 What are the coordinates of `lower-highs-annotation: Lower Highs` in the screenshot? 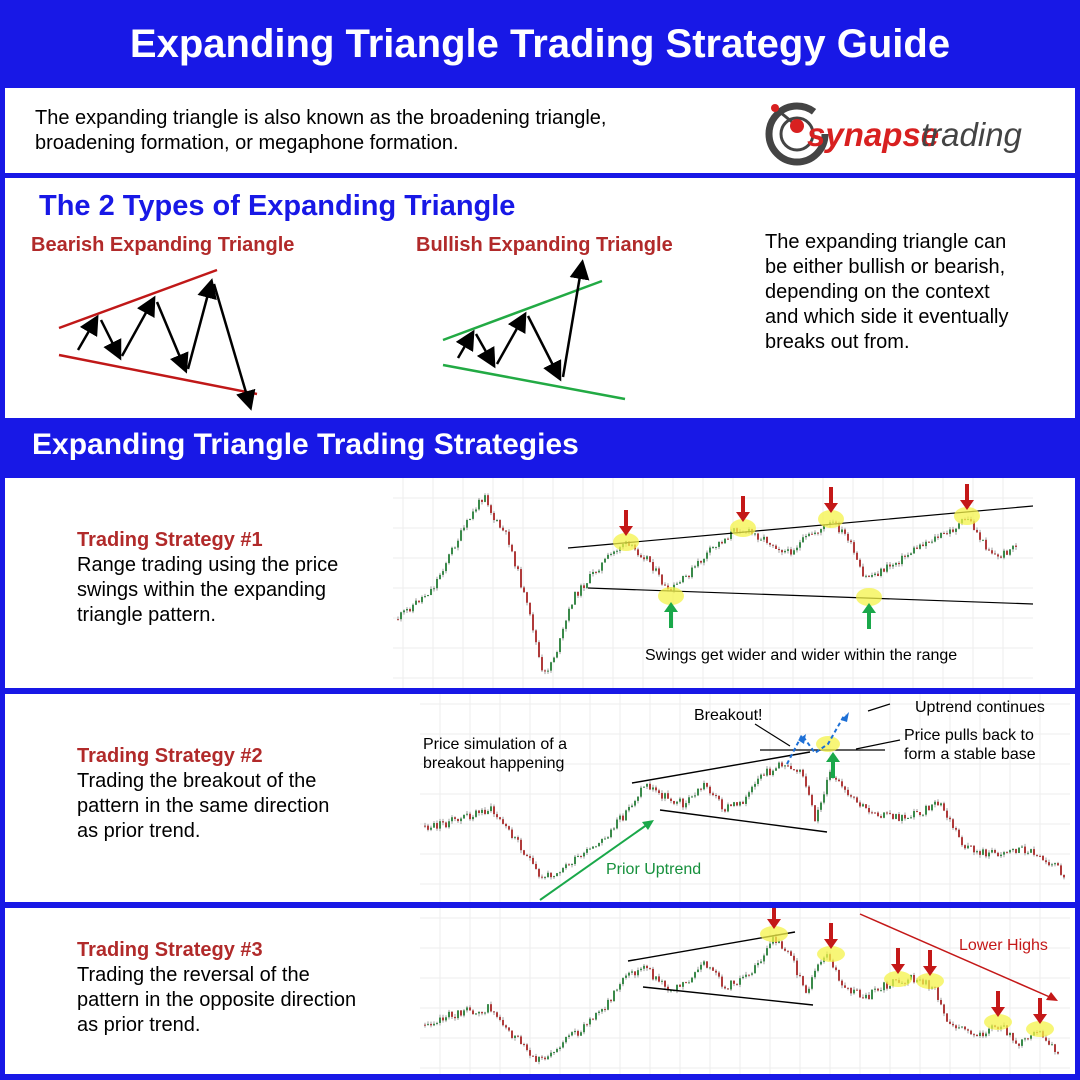 It's located at (1003, 945).